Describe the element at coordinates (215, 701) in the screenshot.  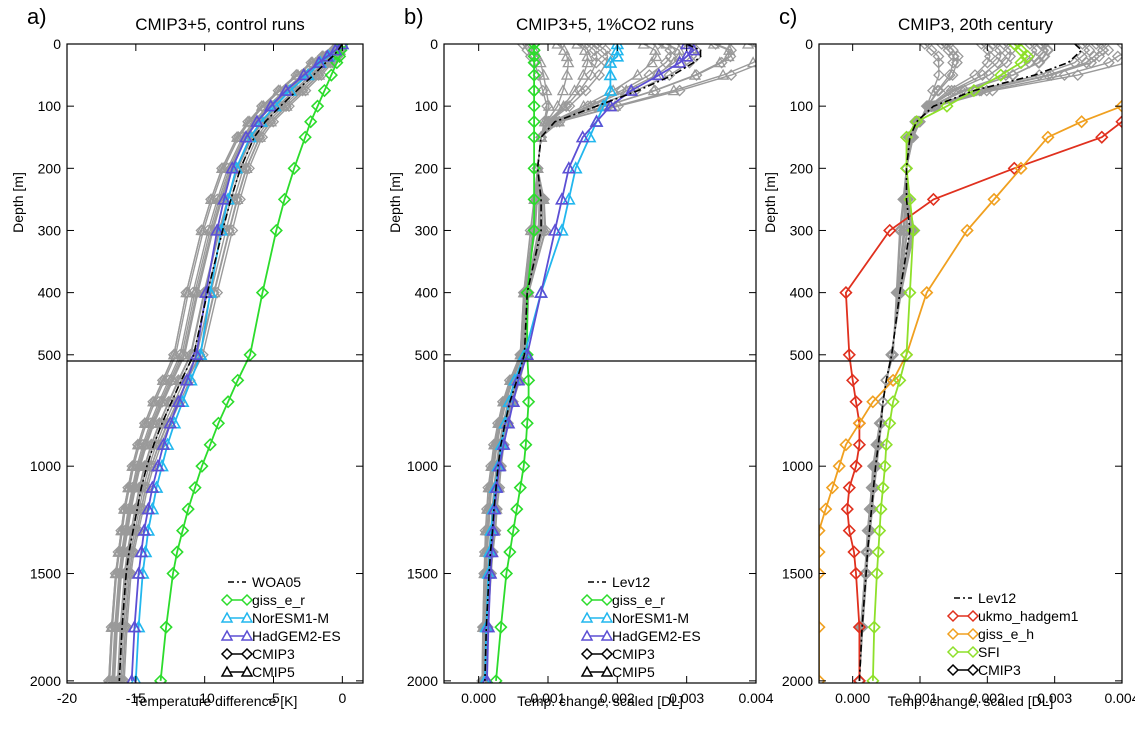
I see `x-axis-label: Temperature difference [K]` at that location.